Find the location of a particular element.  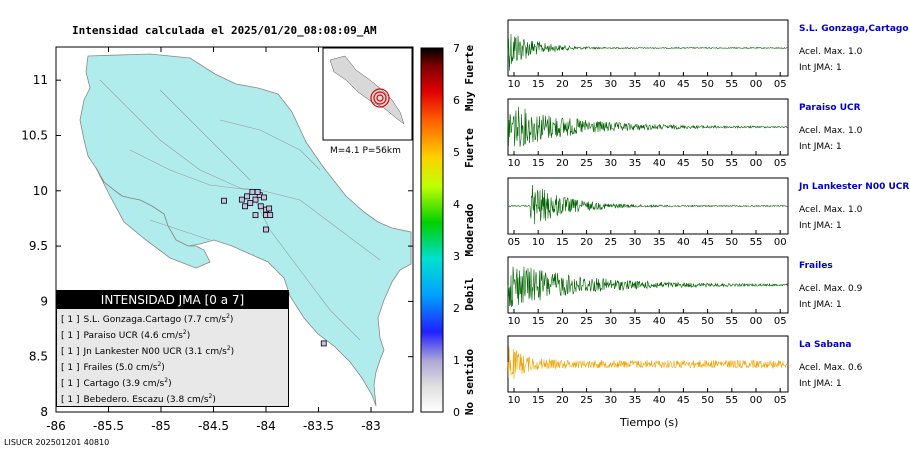

trace-max-accel: Acel. Max. 0.9 is located at coordinates (831, 289).